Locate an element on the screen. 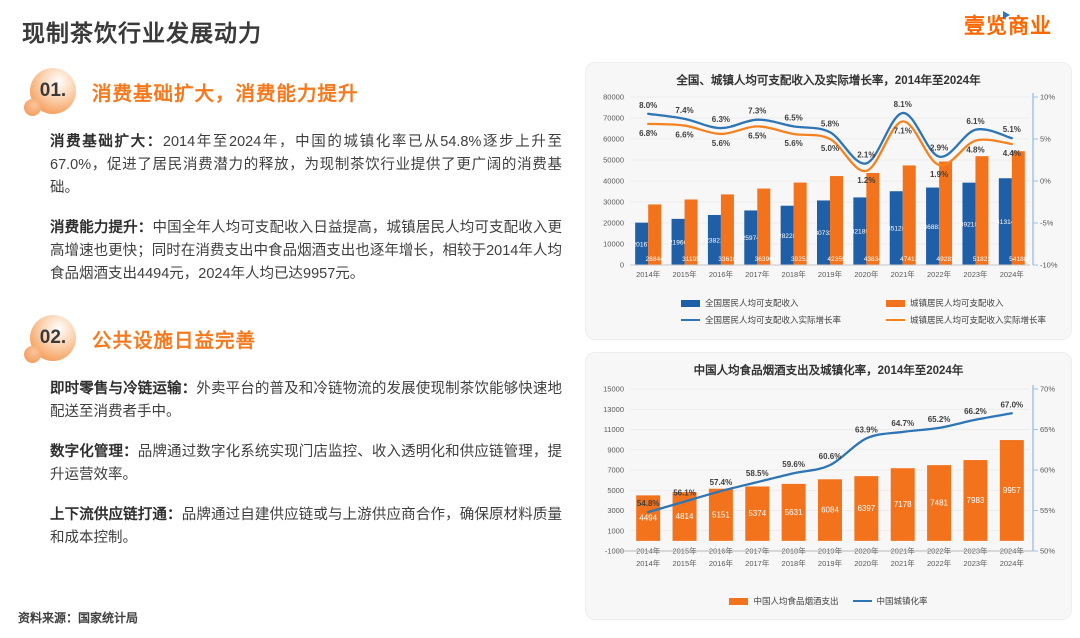 This screenshot has height=638, width=1080. svg-text: 51821 is located at coordinates (982, 259).